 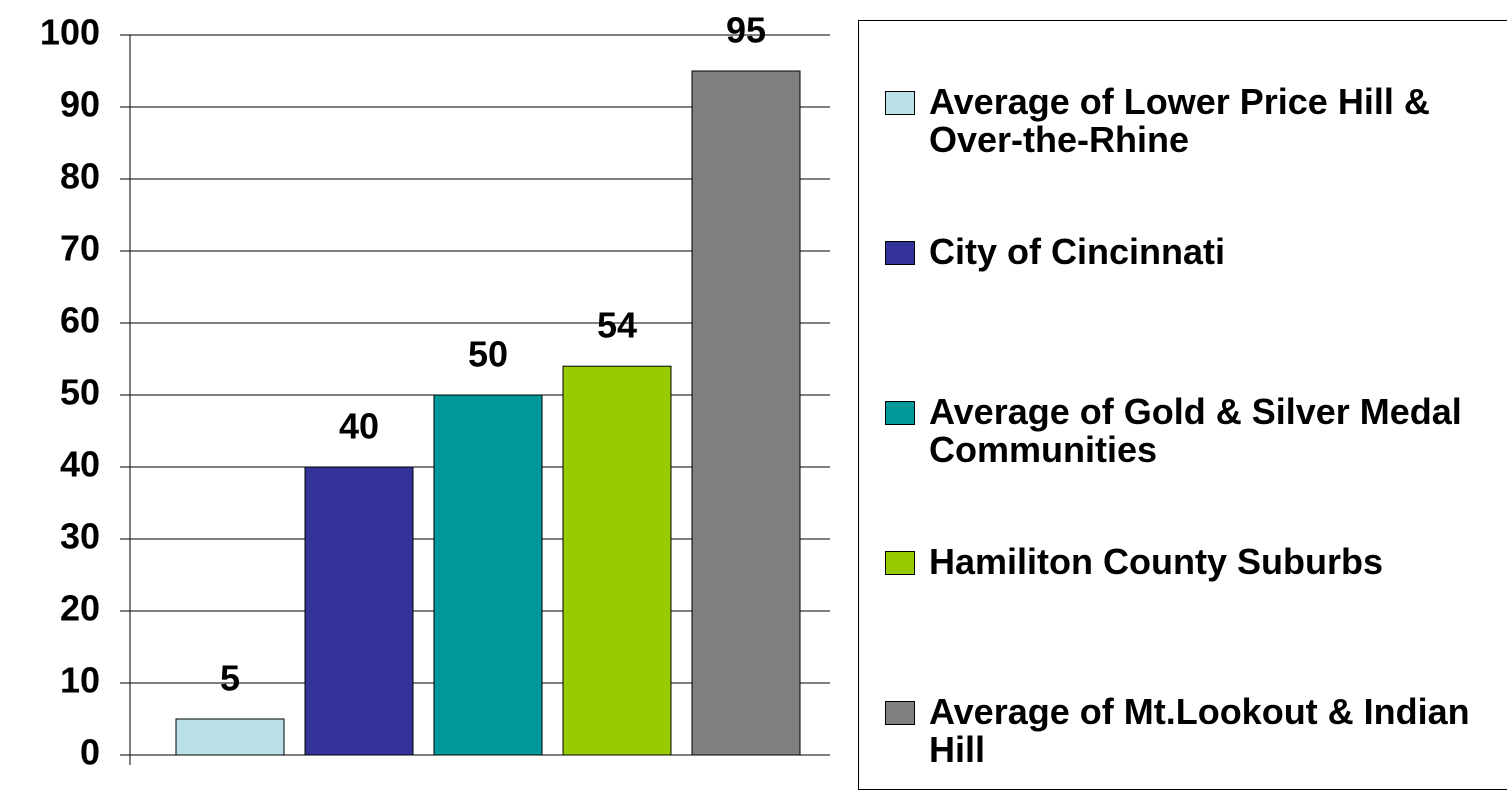 What do you see at coordinates (80, 536) in the screenshot?
I see `y-tick-label: 30` at bounding box center [80, 536].